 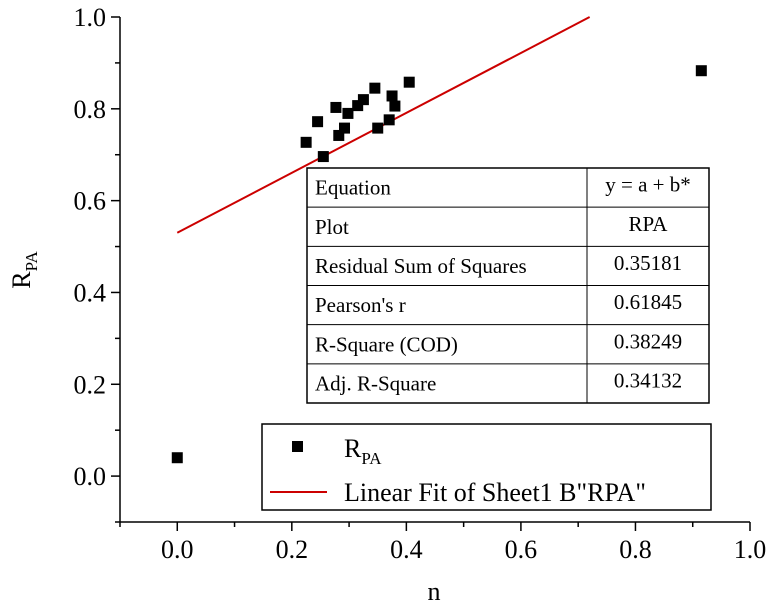 I want to click on stats-table-label: Pearson's r, so click(x=360, y=305).